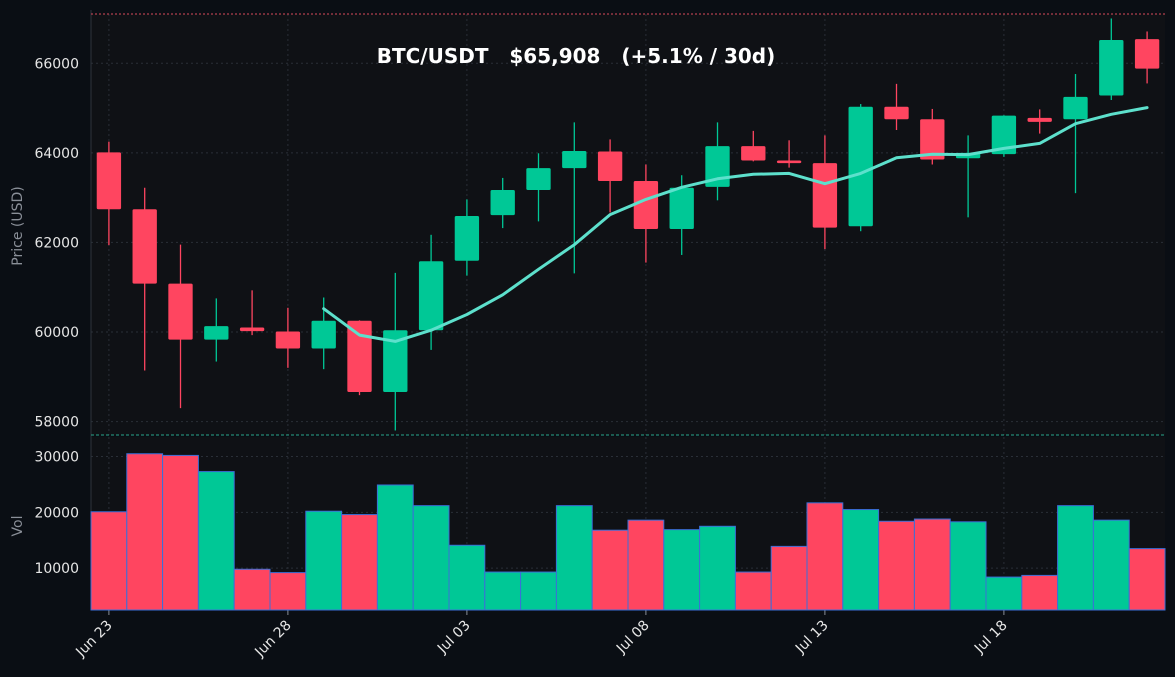 The height and width of the screenshot is (677, 1175). Describe the element at coordinates (18, 225) in the screenshot. I see `price-axis-label: Price (USD)` at that location.